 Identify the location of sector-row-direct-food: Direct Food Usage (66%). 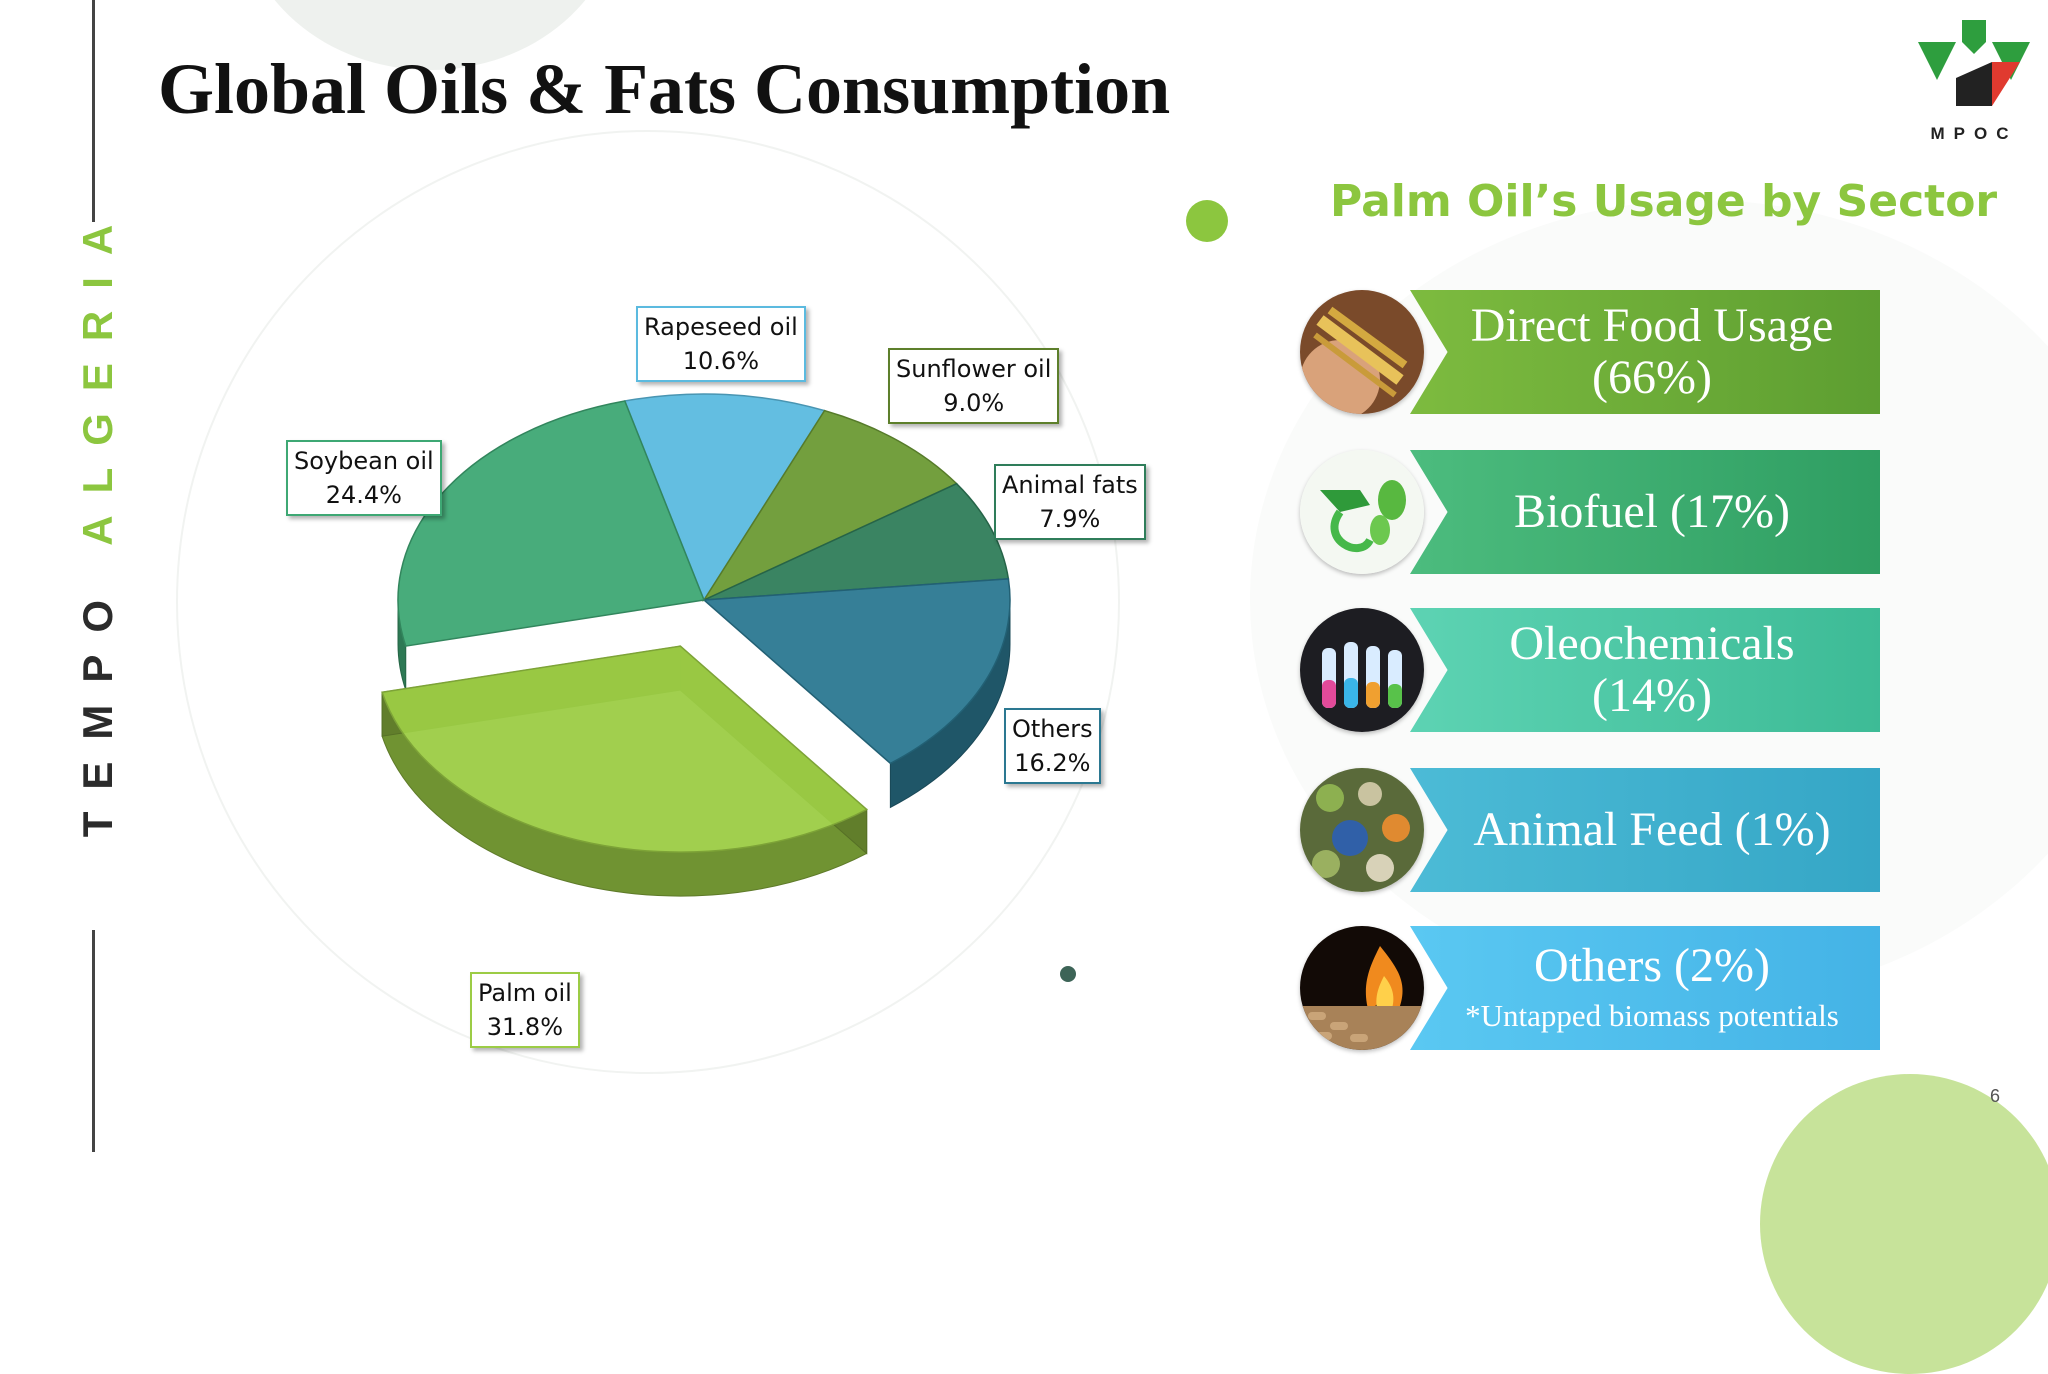
(1590, 352).